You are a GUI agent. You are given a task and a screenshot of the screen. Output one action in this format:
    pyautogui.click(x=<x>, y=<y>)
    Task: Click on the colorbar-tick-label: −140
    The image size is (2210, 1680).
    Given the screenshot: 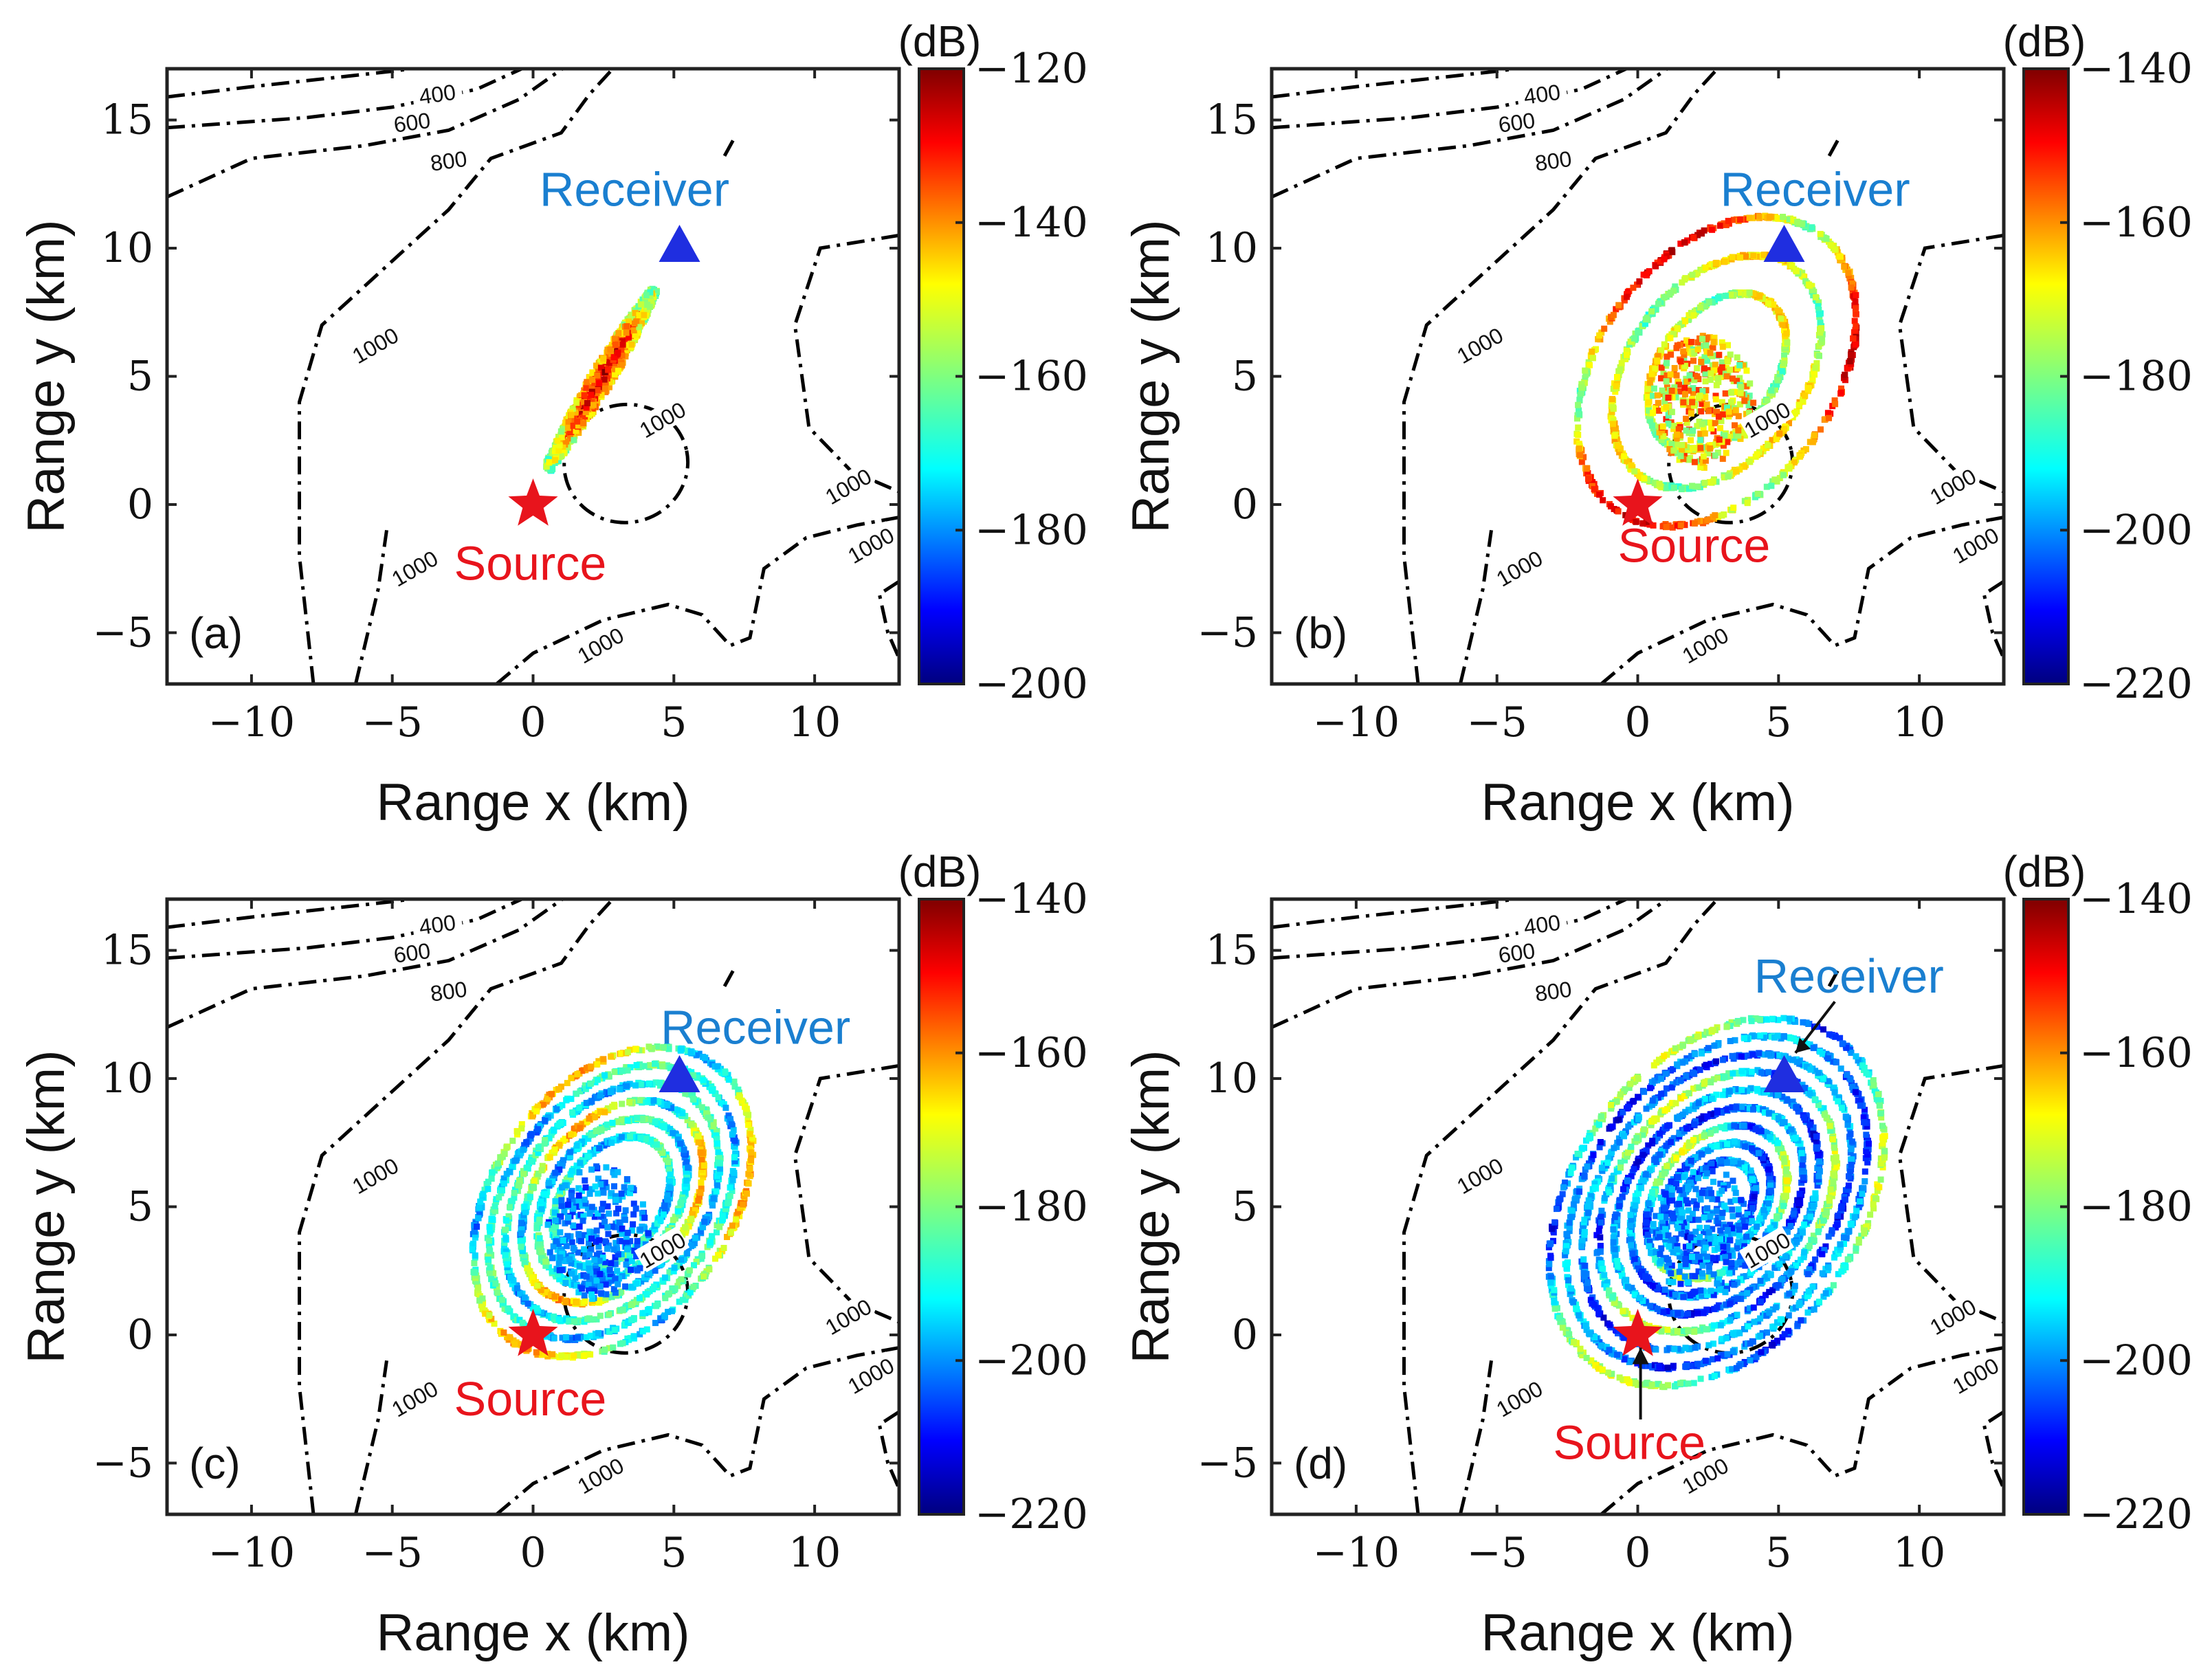 What is the action you would take?
    pyautogui.click(x=1031, y=223)
    